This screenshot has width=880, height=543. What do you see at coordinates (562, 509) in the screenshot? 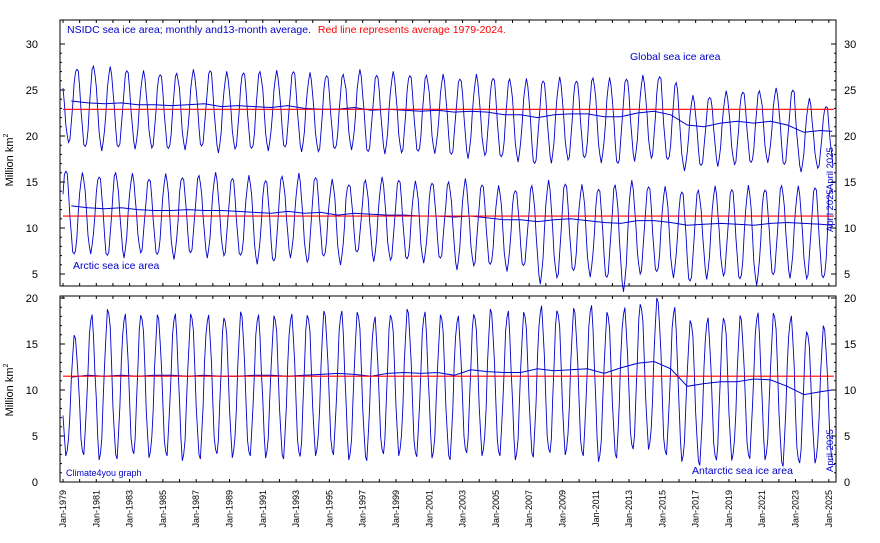
I see `xtick-label: Jan-2009` at bounding box center [562, 509].